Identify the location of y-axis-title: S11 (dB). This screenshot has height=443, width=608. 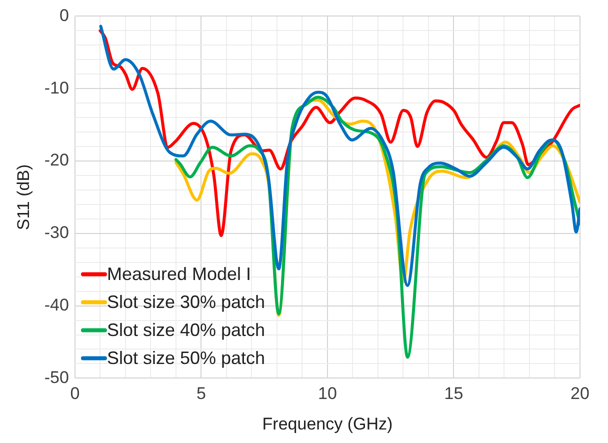
(23, 197).